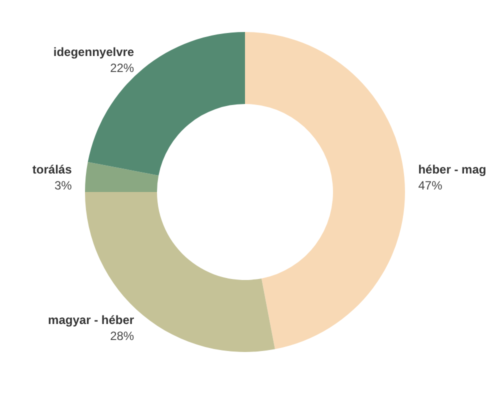 Image resolution: width=495 pixels, height=400 pixels. Describe the element at coordinates (122, 67) in the screenshot. I see `data-label: 22%` at that location.